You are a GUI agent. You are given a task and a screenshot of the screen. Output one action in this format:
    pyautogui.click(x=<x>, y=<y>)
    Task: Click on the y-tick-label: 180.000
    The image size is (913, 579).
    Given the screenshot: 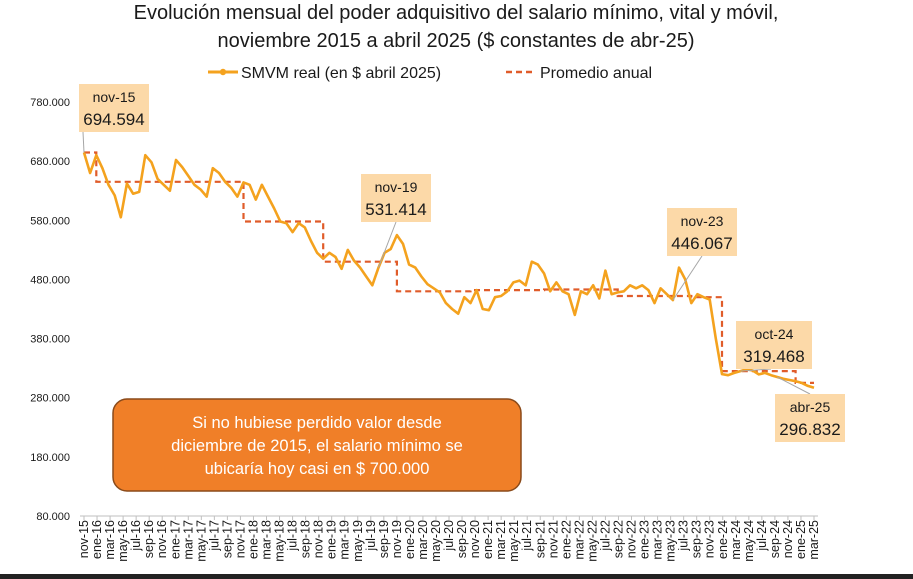 What is the action you would take?
    pyautogui.click(x=50, y=458)
    